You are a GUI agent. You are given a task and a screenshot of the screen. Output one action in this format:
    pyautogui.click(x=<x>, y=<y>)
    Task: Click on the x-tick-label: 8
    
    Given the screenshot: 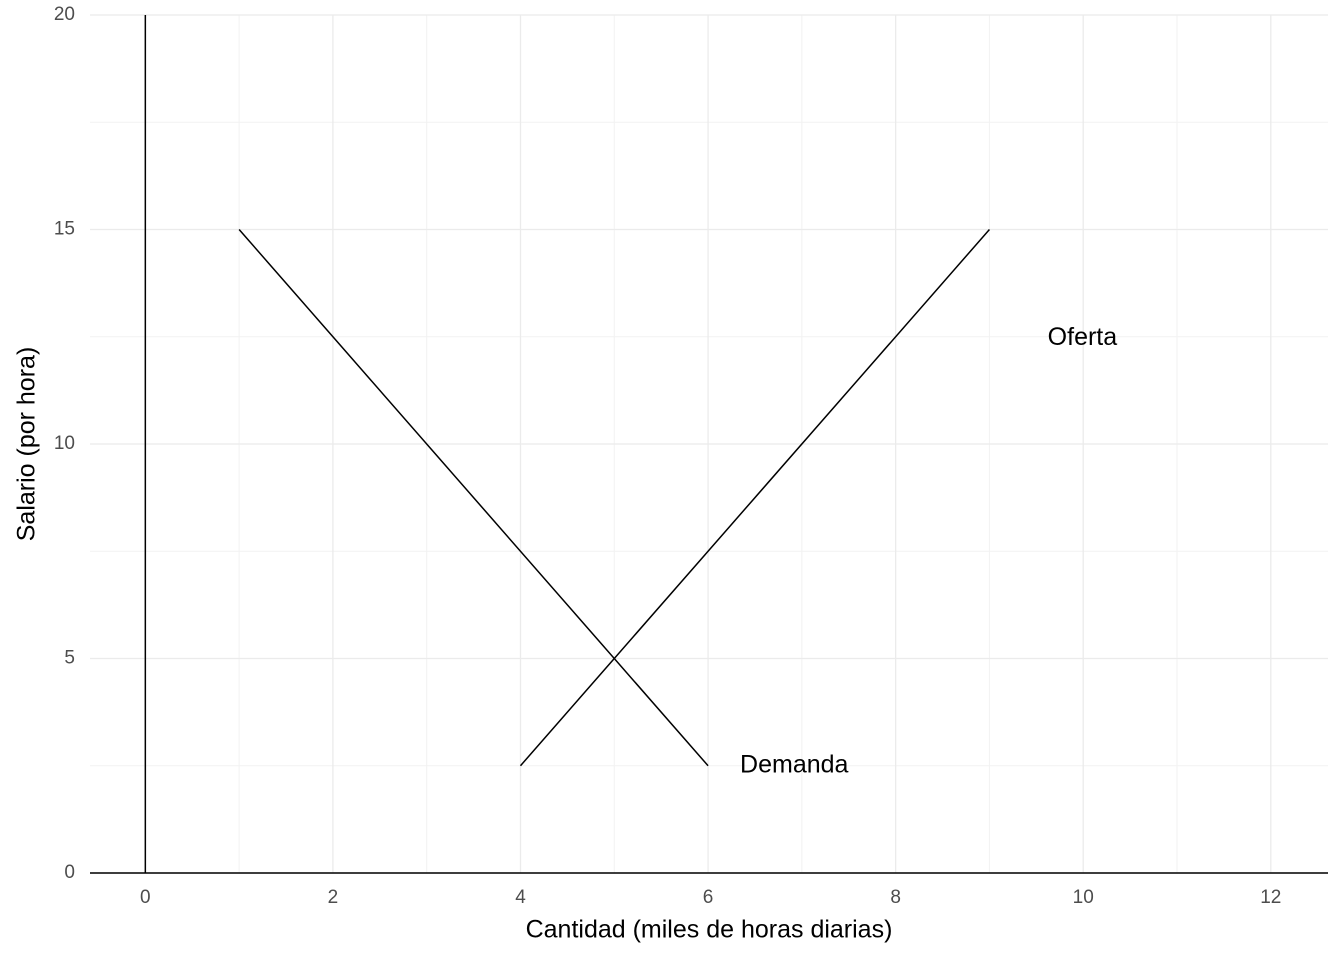 What is the action you would take?
    pyautogui.click(x=895, y=897)
    